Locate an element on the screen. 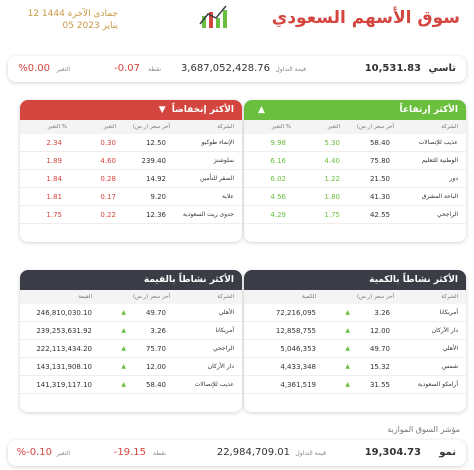 The height and width of the screenshot is (470, 474). change-pct: 6.16 is located at coordinates (278, 161).